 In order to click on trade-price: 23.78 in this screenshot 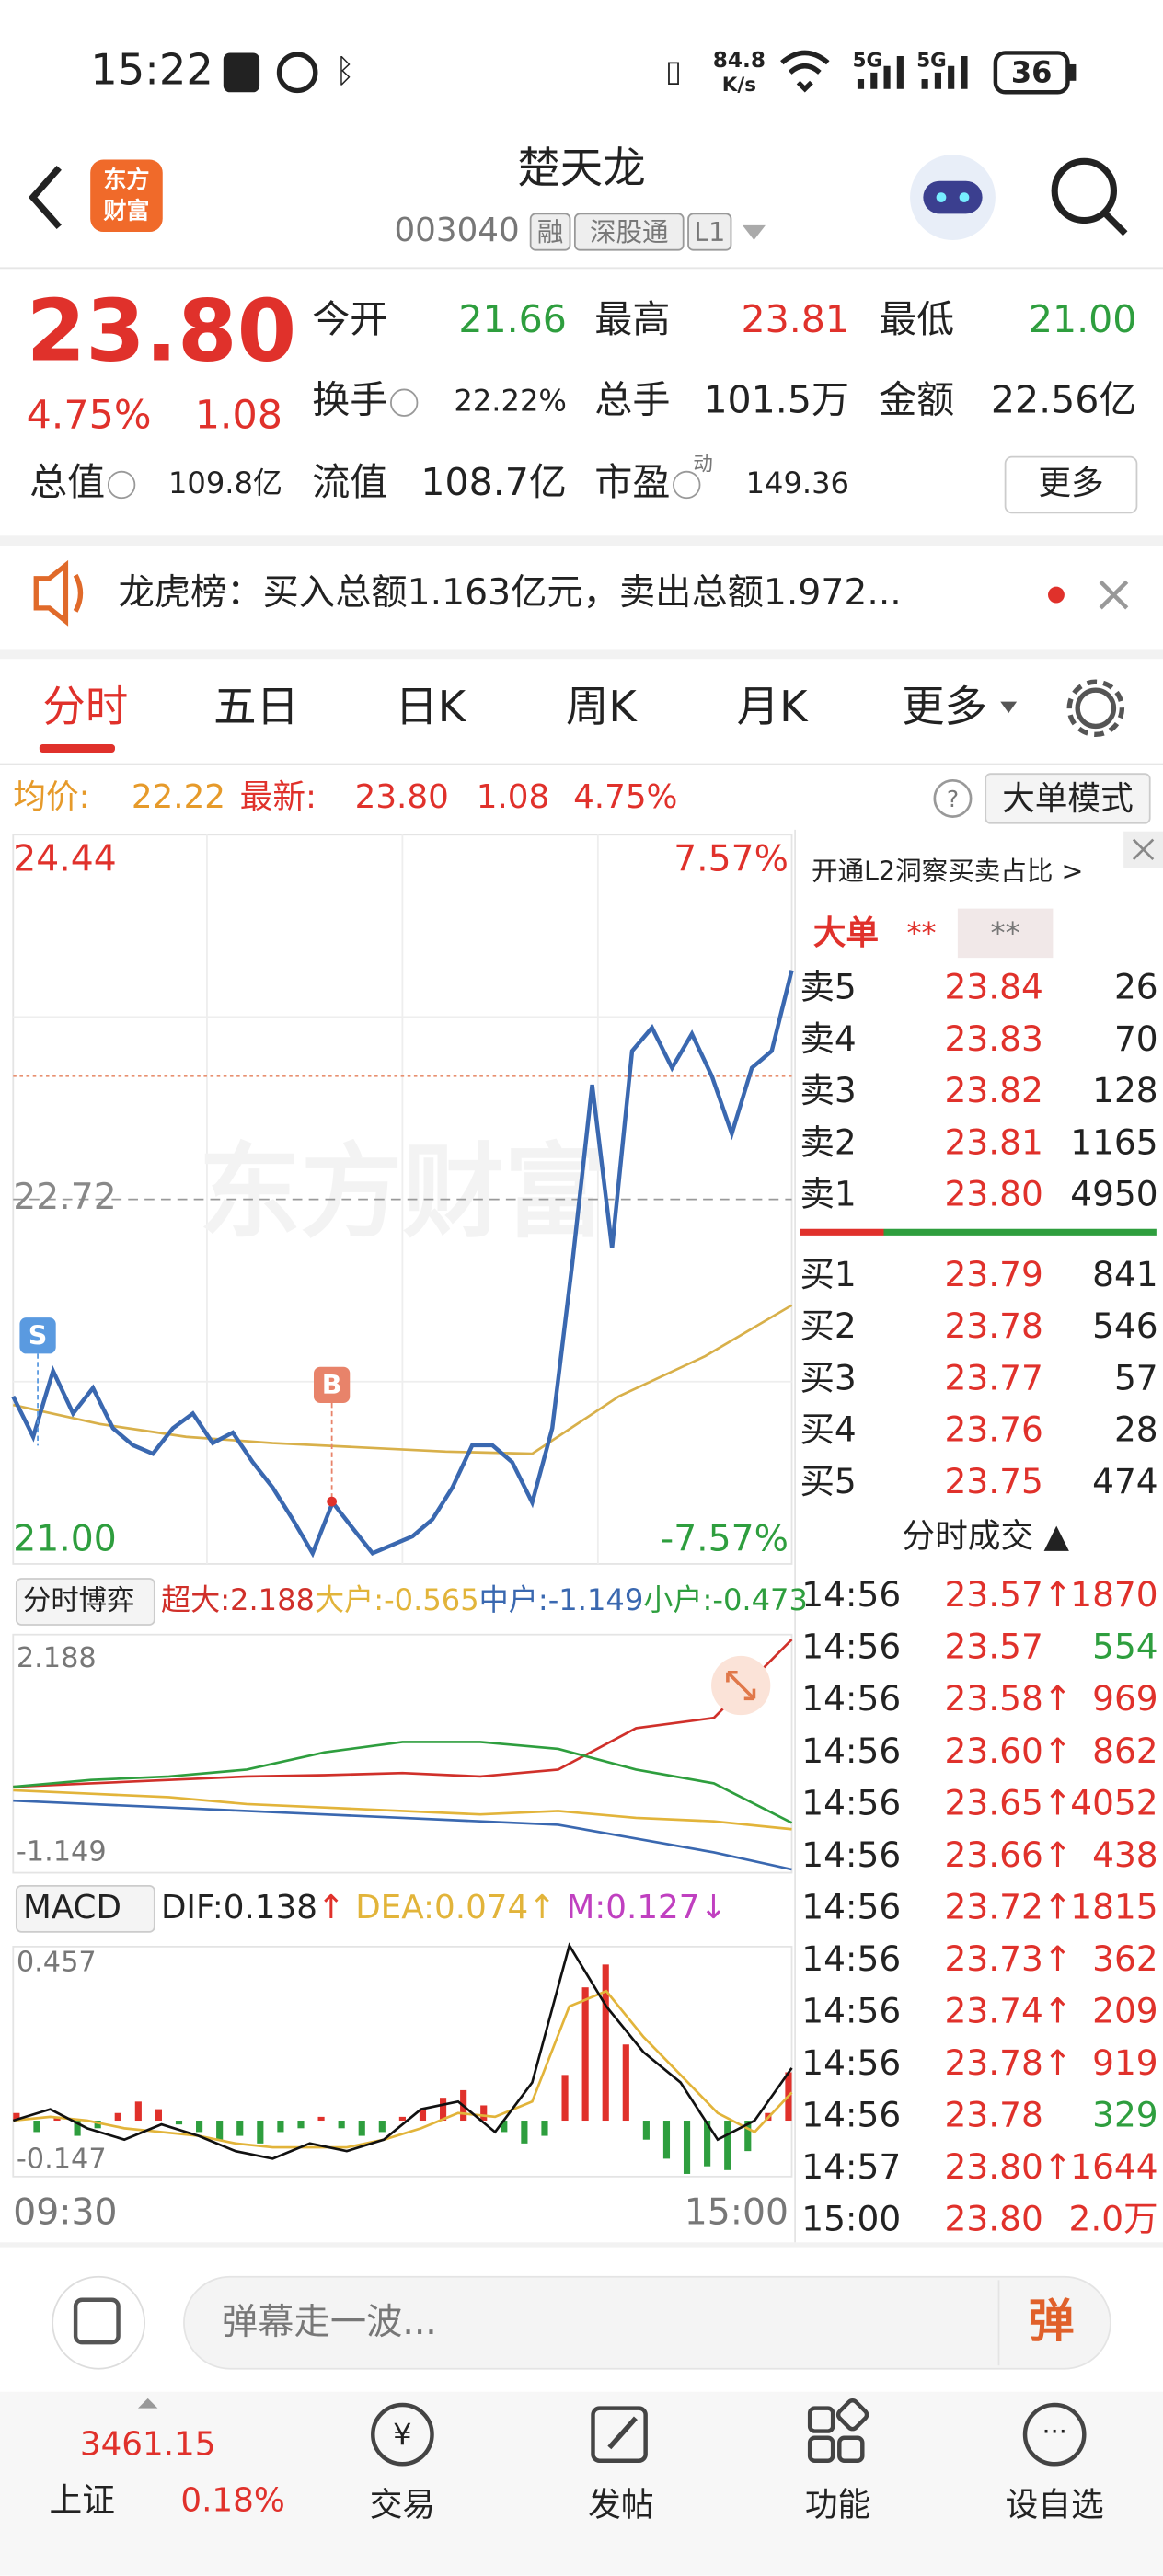, I will do `click(994, 2115)`.